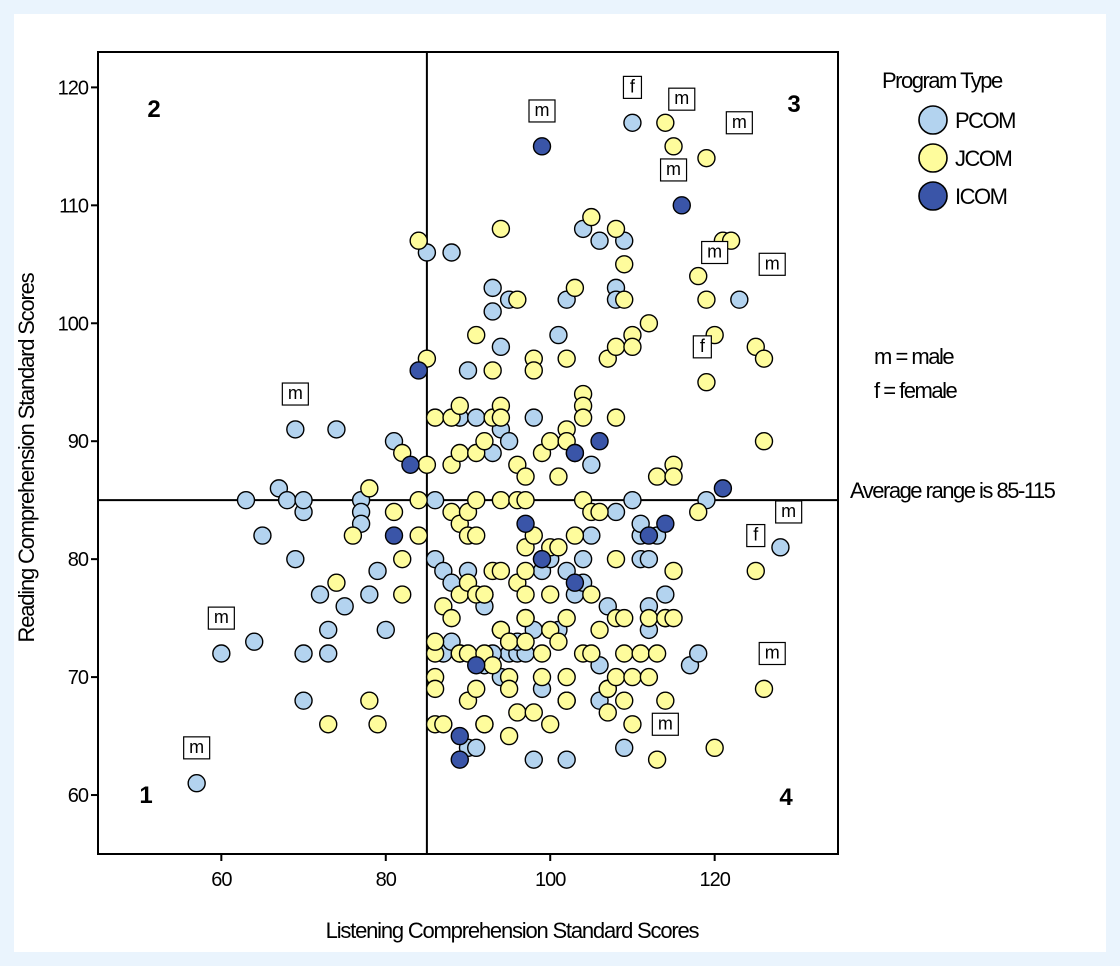  Describe the element at coordinates (983, 158) in the screenshot. I see `legend-label-jcom: JCOM` at that location.